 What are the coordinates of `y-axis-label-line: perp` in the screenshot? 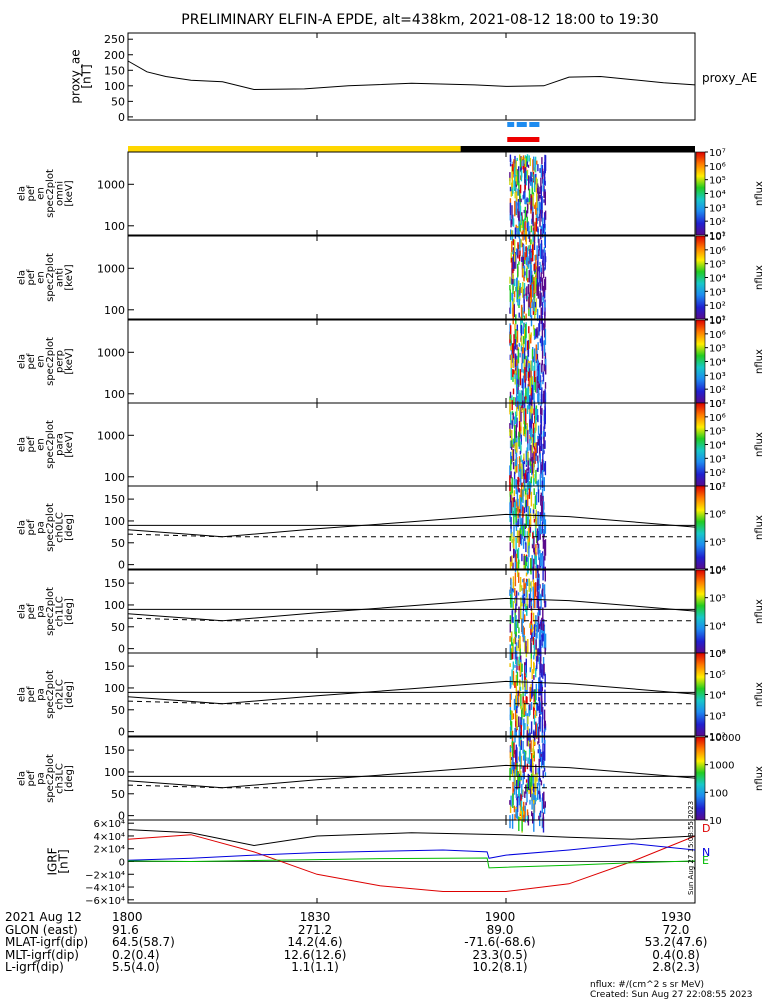 It's located at (59, 361).